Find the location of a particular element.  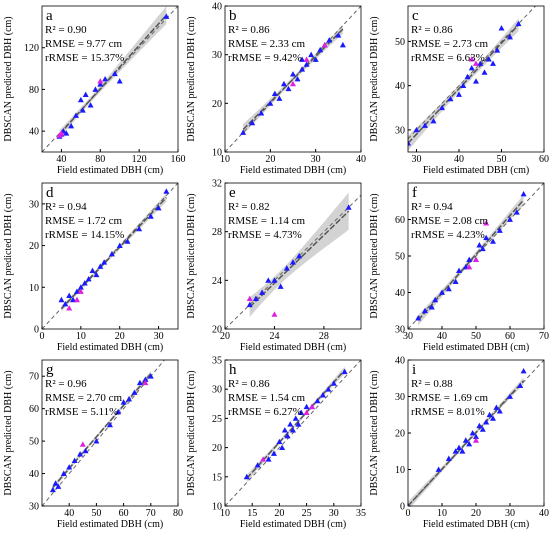

stat-text: R² = 0.88 is located at coordinates (432, 384).